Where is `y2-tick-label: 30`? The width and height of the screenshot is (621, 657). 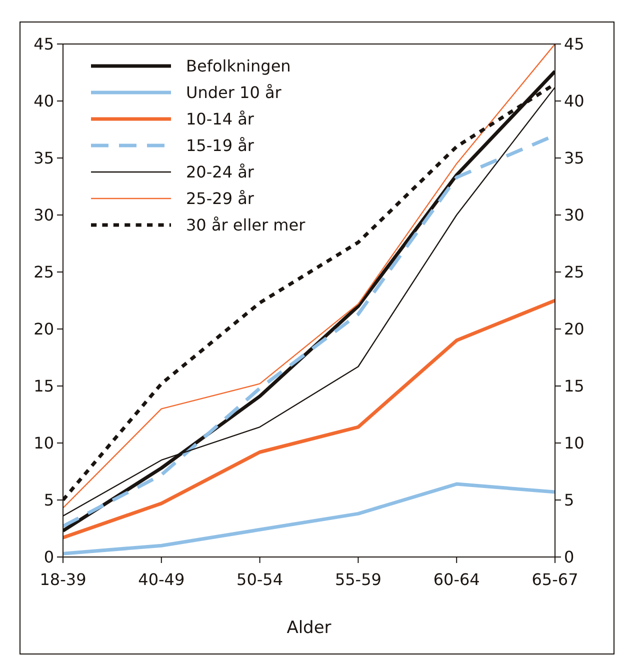
y2-tick-label: 30 is located at coordinates (574, 215).